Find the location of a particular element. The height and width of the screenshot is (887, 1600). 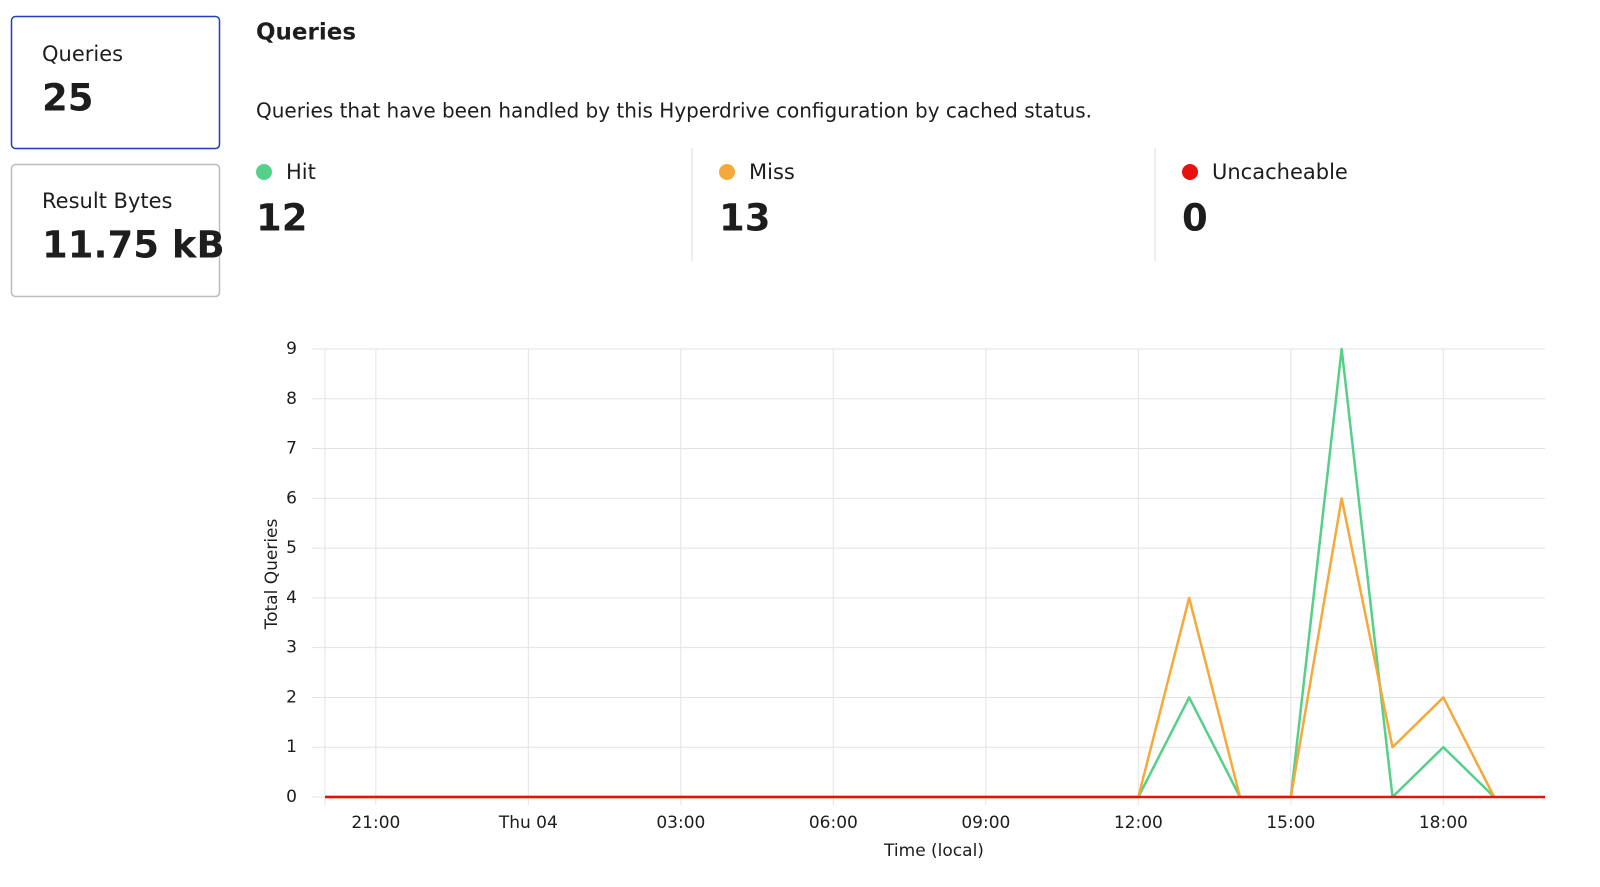

queries-card is located at coordinates (115, 82).